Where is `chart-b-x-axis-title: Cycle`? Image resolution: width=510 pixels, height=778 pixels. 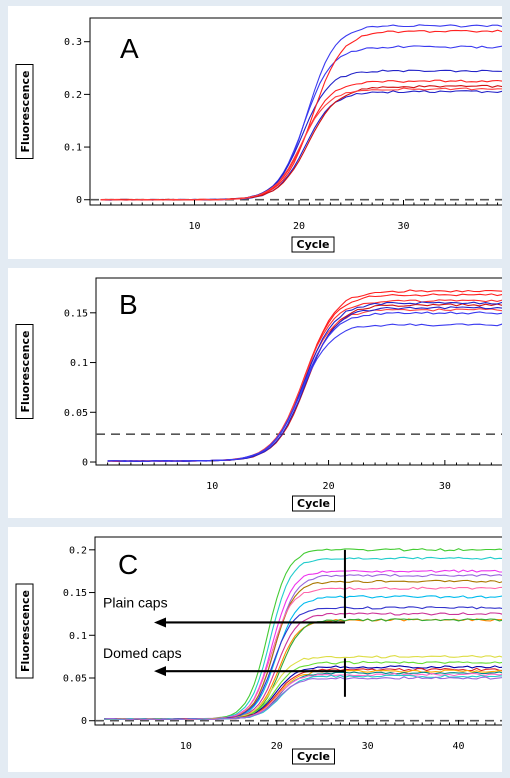 chart-b-x-axis-title: Cycle is located at coordinates (313, 503).